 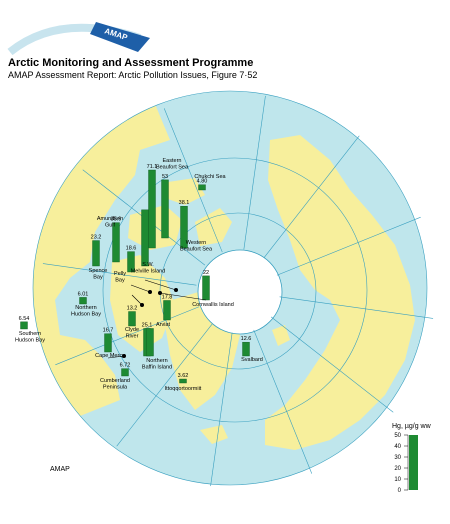 I want to click on site-marker: 53 Eastern Beaufort Sea, so click(x=172, y=198).